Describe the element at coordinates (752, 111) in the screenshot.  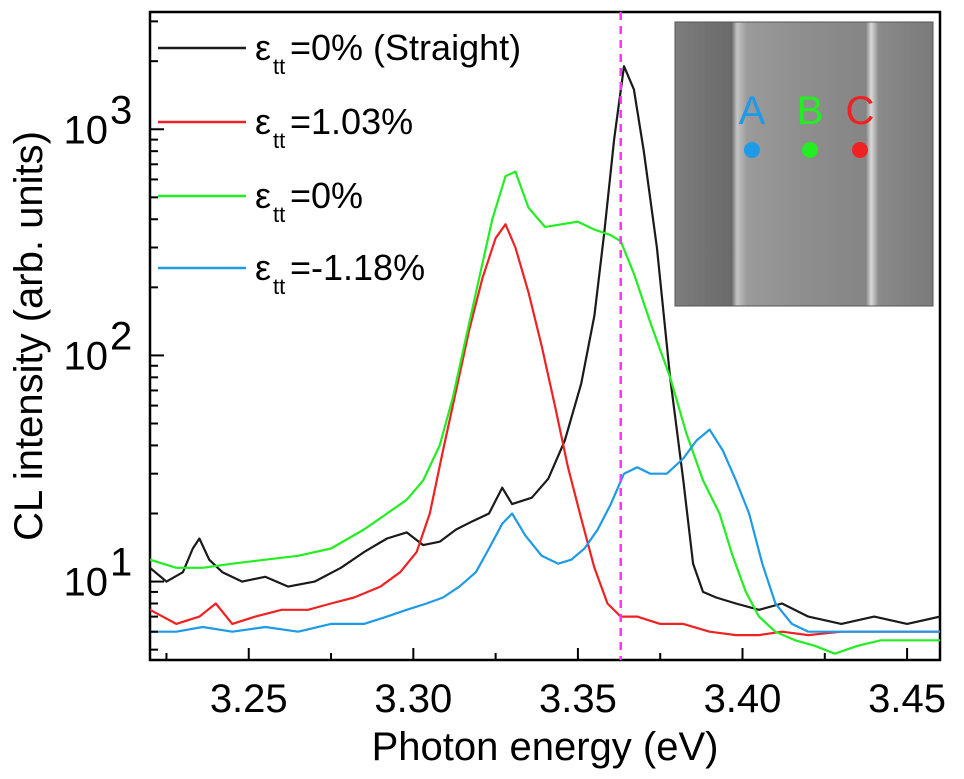
I see `inset-label-a: A` at that location.